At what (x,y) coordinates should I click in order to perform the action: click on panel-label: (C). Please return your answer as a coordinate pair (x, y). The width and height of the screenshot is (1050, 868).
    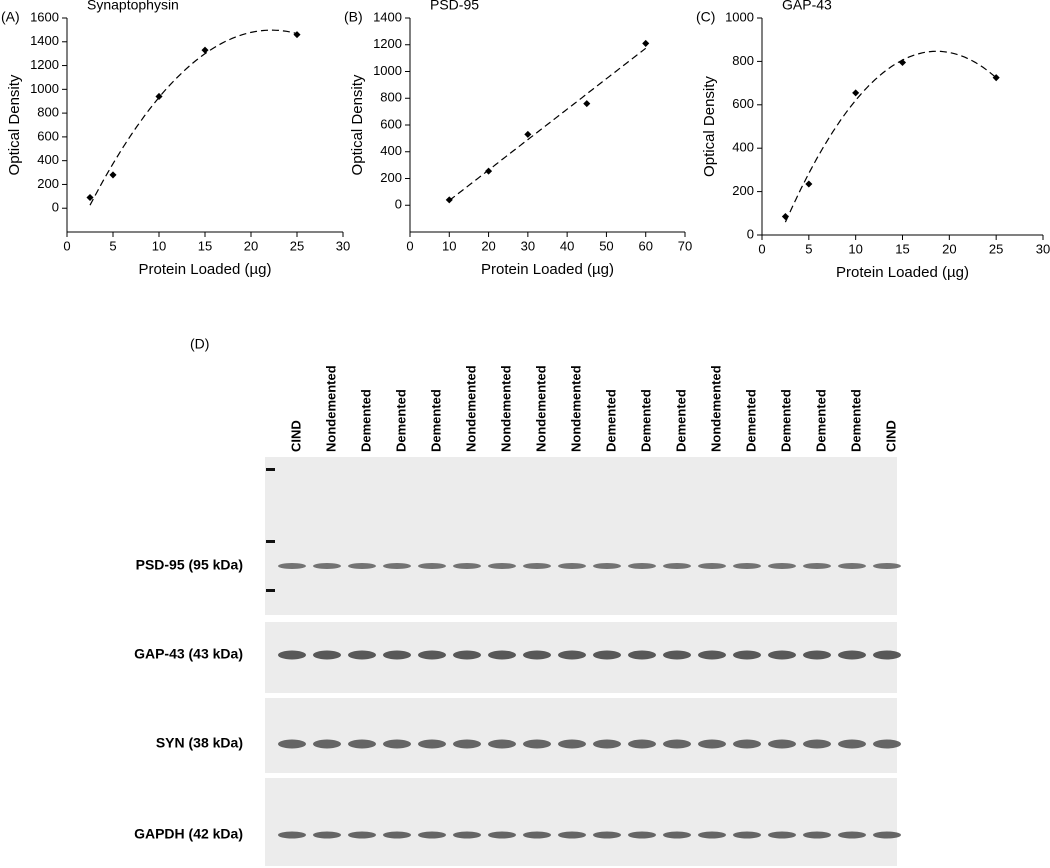
    Looking at the image, I should click on (705, 17).